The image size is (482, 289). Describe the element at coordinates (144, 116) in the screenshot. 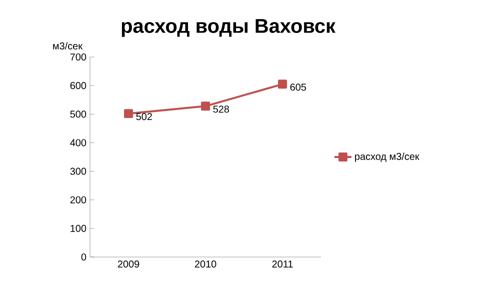

I see `data-label: 502` at that location.